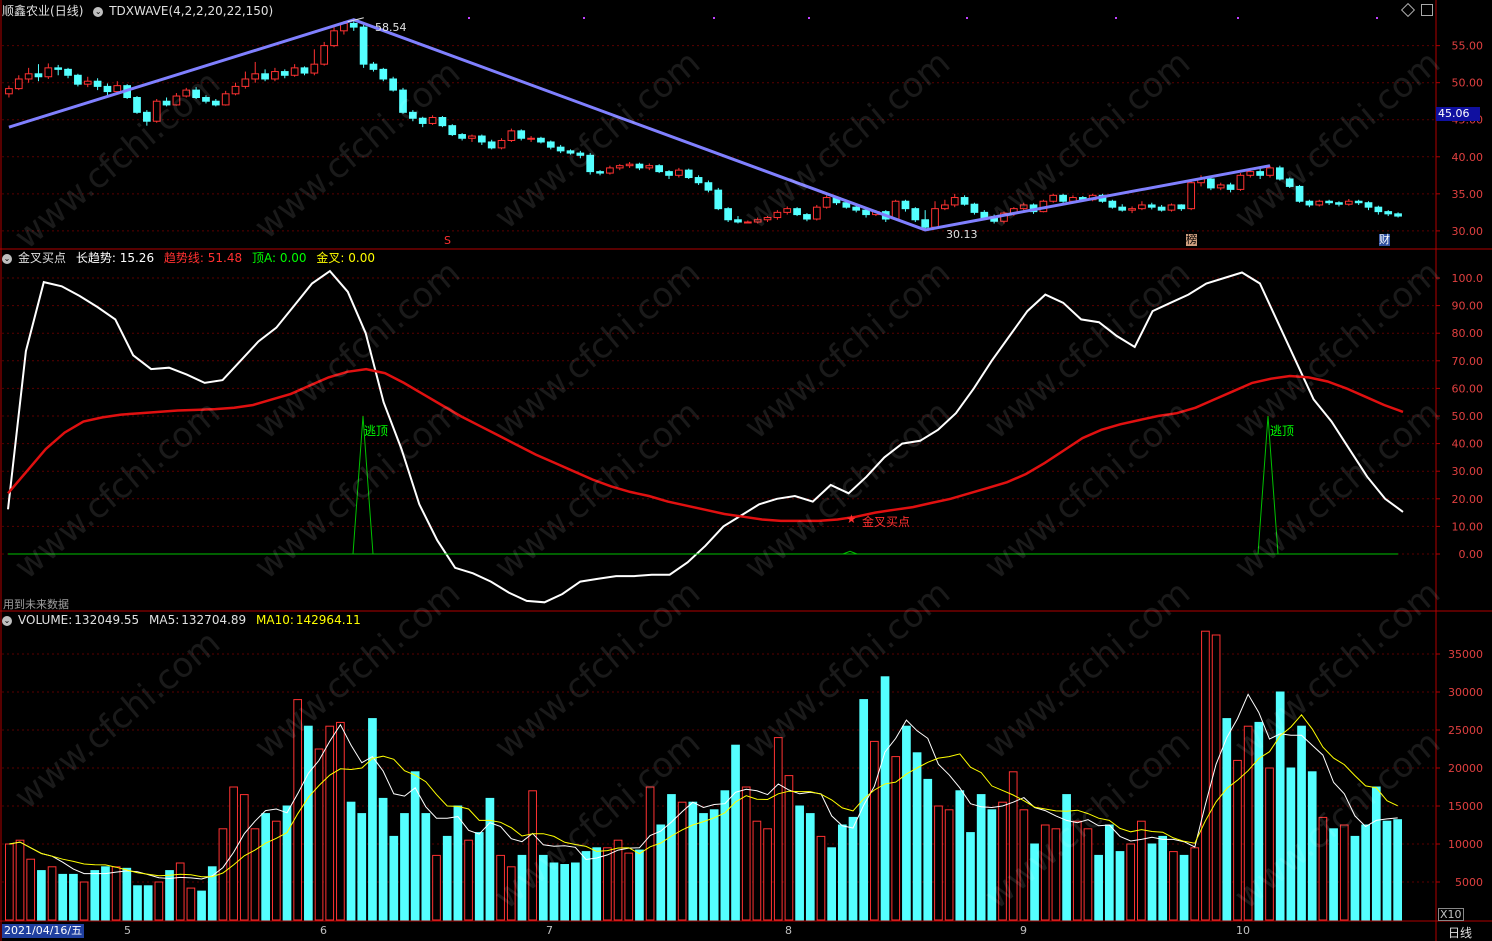 Image resolution: width=1492 pixels, height=941 pixels. Describe the element at coordinates (962, 234) in the screenshot. I see `low-price-label: 30.13` at that location.